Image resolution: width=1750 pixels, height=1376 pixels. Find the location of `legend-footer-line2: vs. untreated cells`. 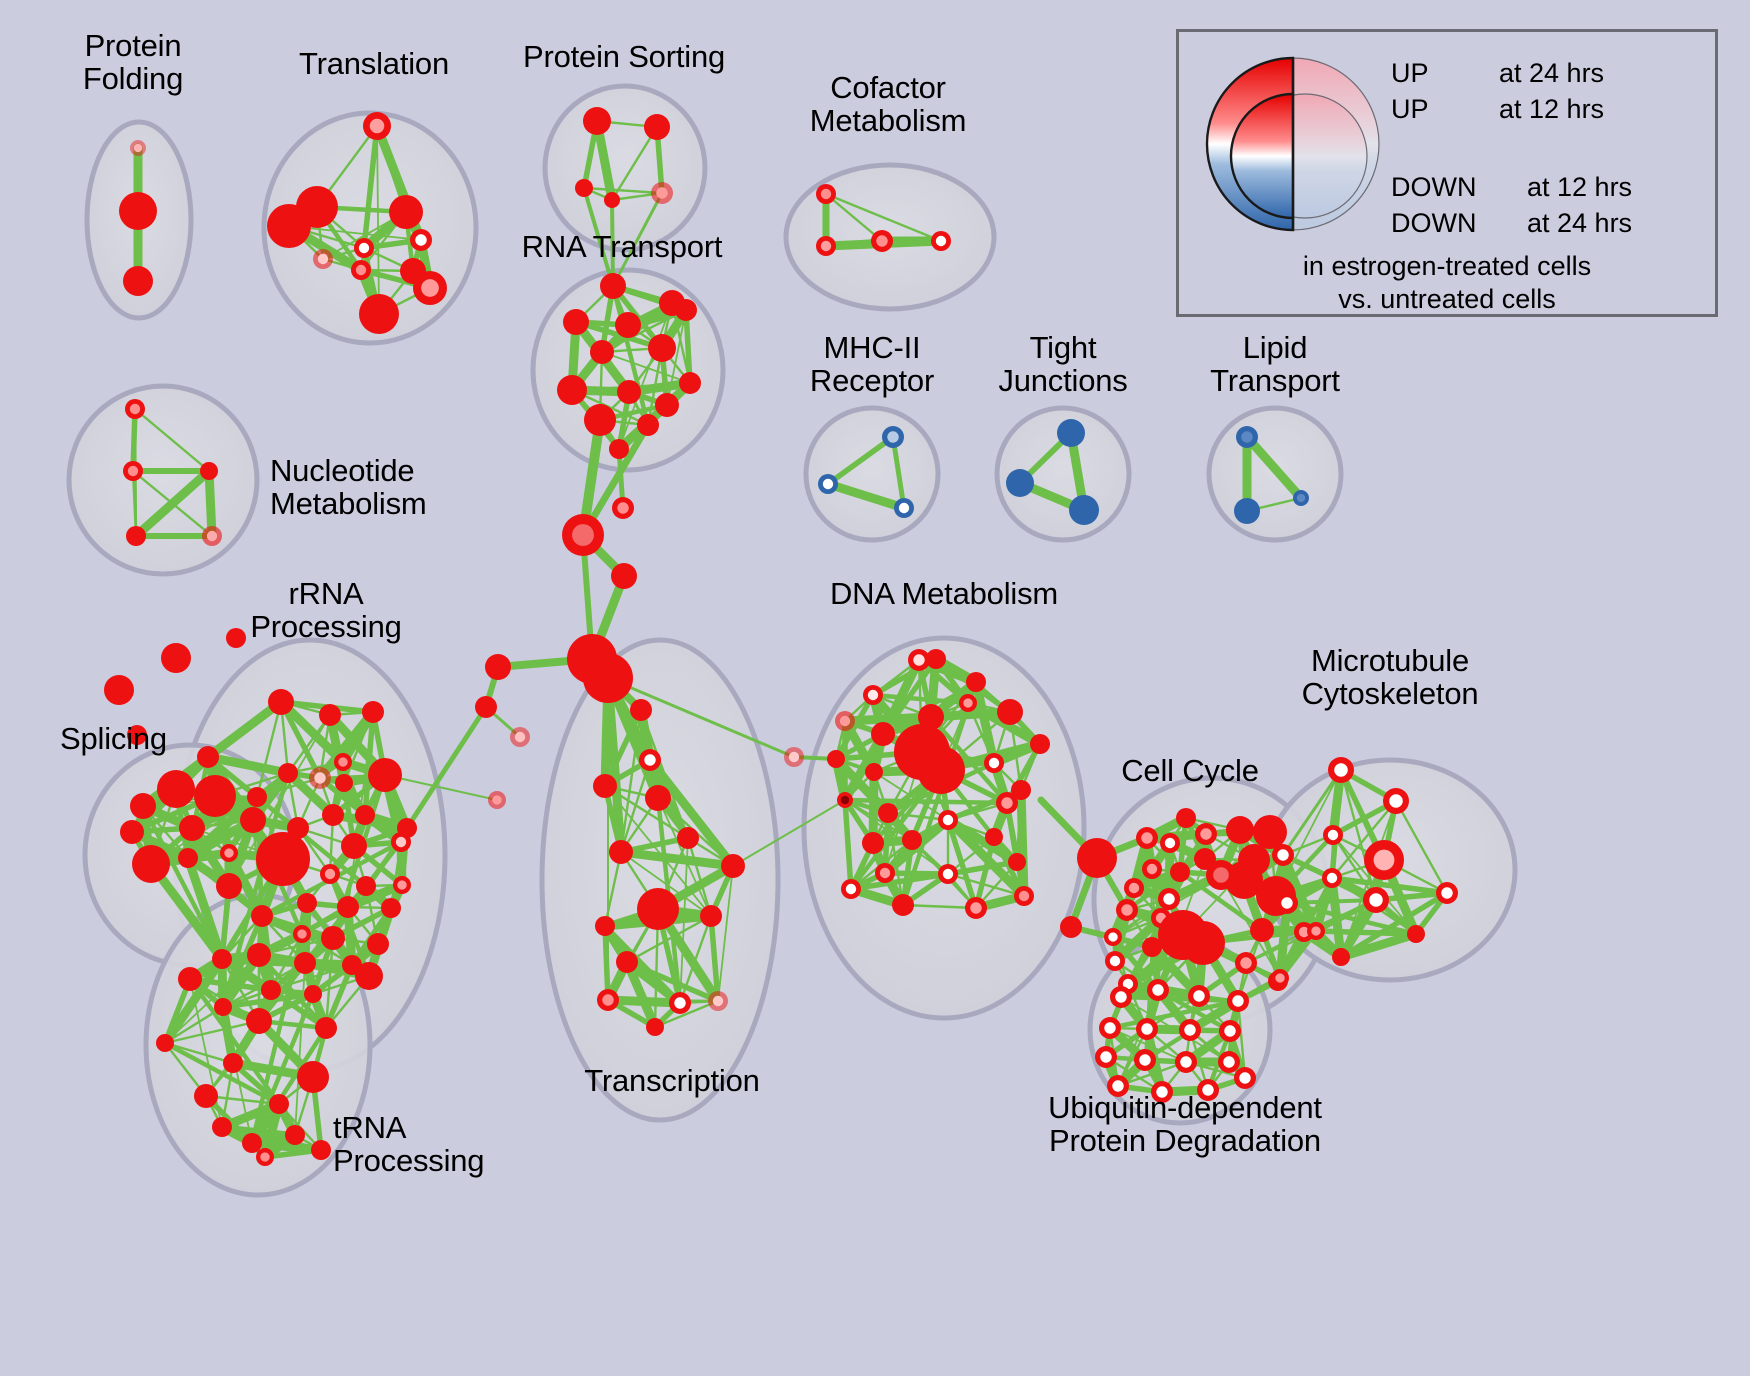

legend-footer-line2: vs. untreated cells is located at coordinates (1447, 299).